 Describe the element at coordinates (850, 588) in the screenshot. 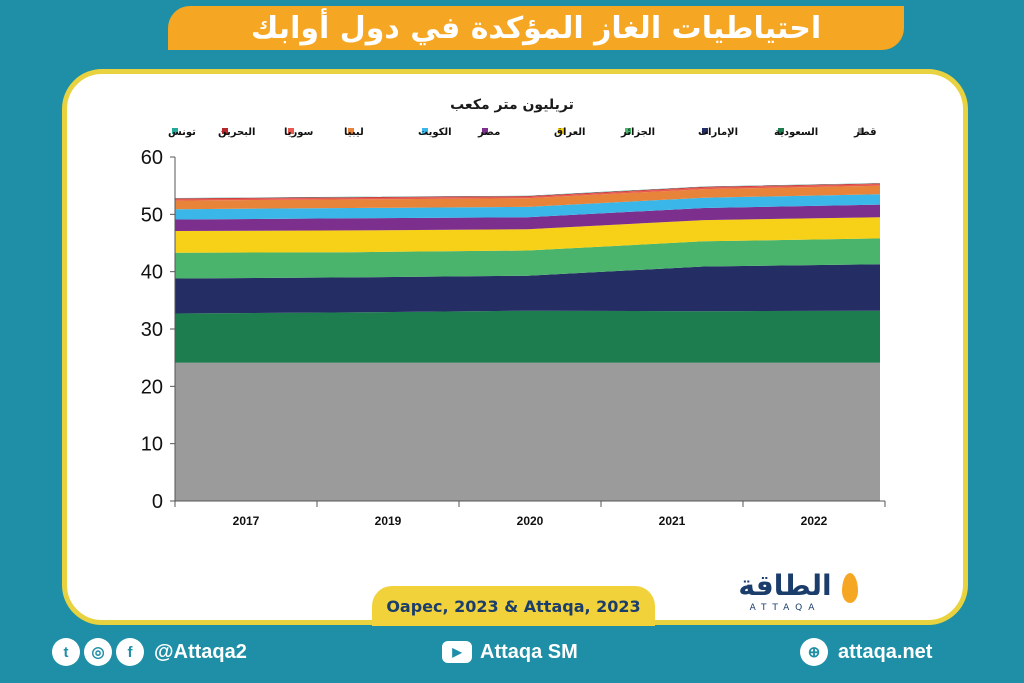

I see `flame-drop-icon` at that location.